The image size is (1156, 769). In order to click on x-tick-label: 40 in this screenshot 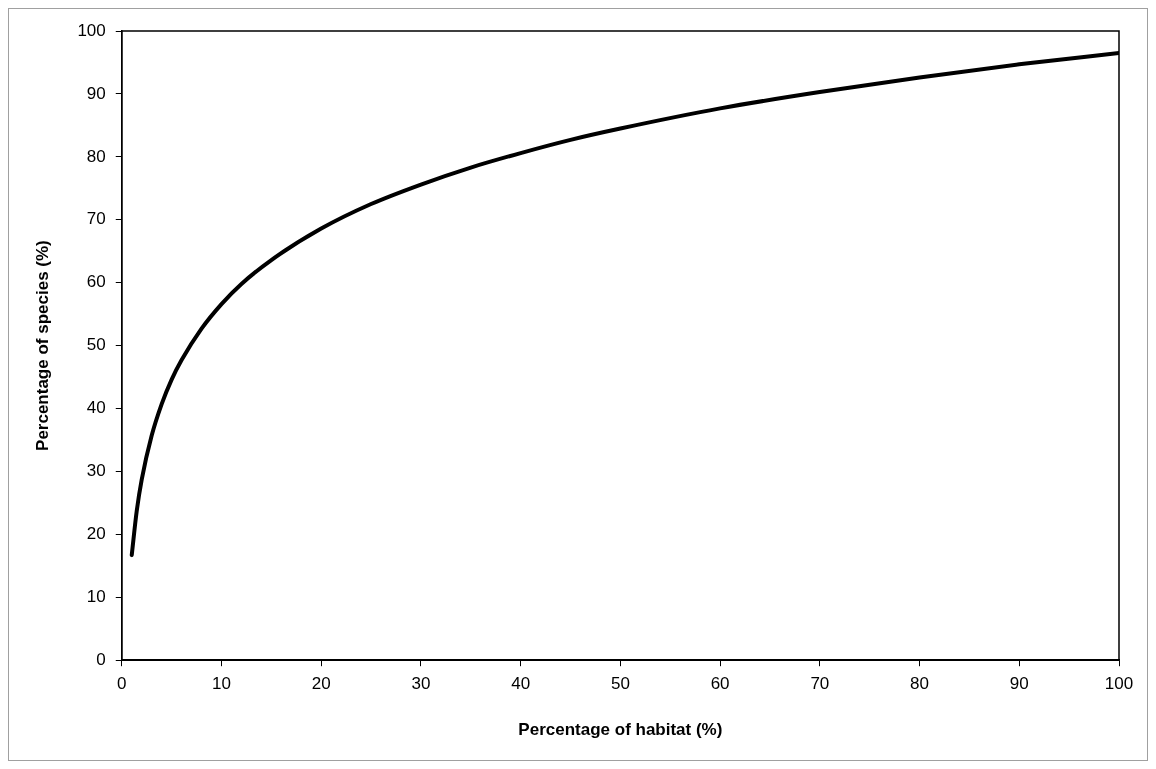, I will do `click(521, 684)`.